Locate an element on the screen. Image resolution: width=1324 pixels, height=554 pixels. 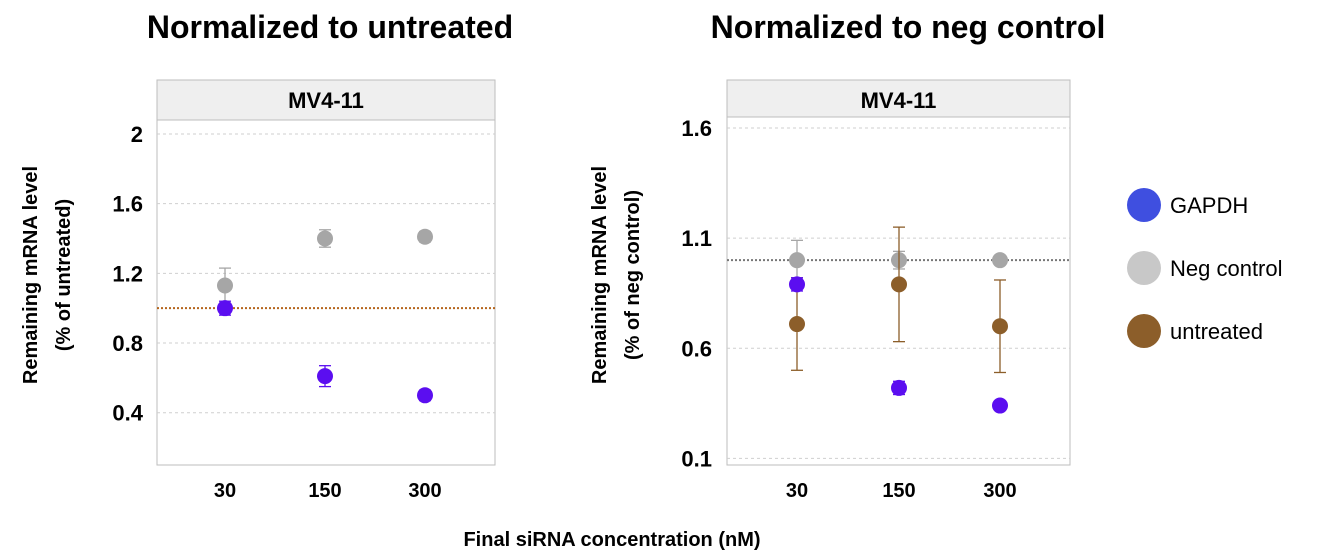
legend: GAPDH Neg control untreated is located at coordinates (1205, 268).